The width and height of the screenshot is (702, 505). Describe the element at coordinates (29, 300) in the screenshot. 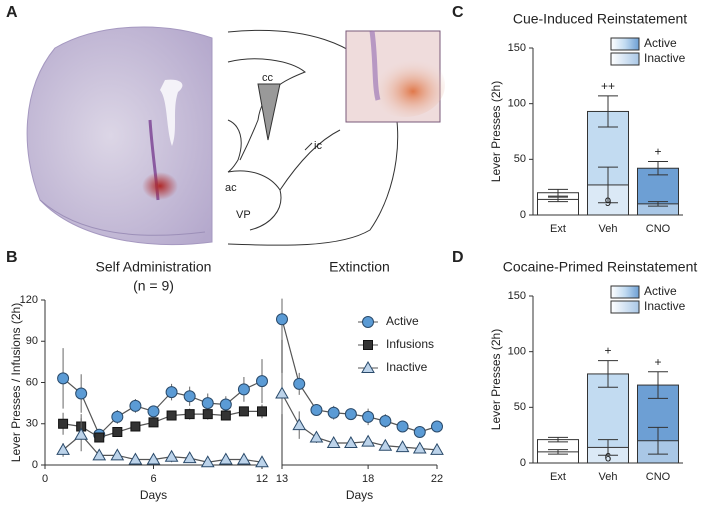

I see `y-tick-label: 120` at that location.